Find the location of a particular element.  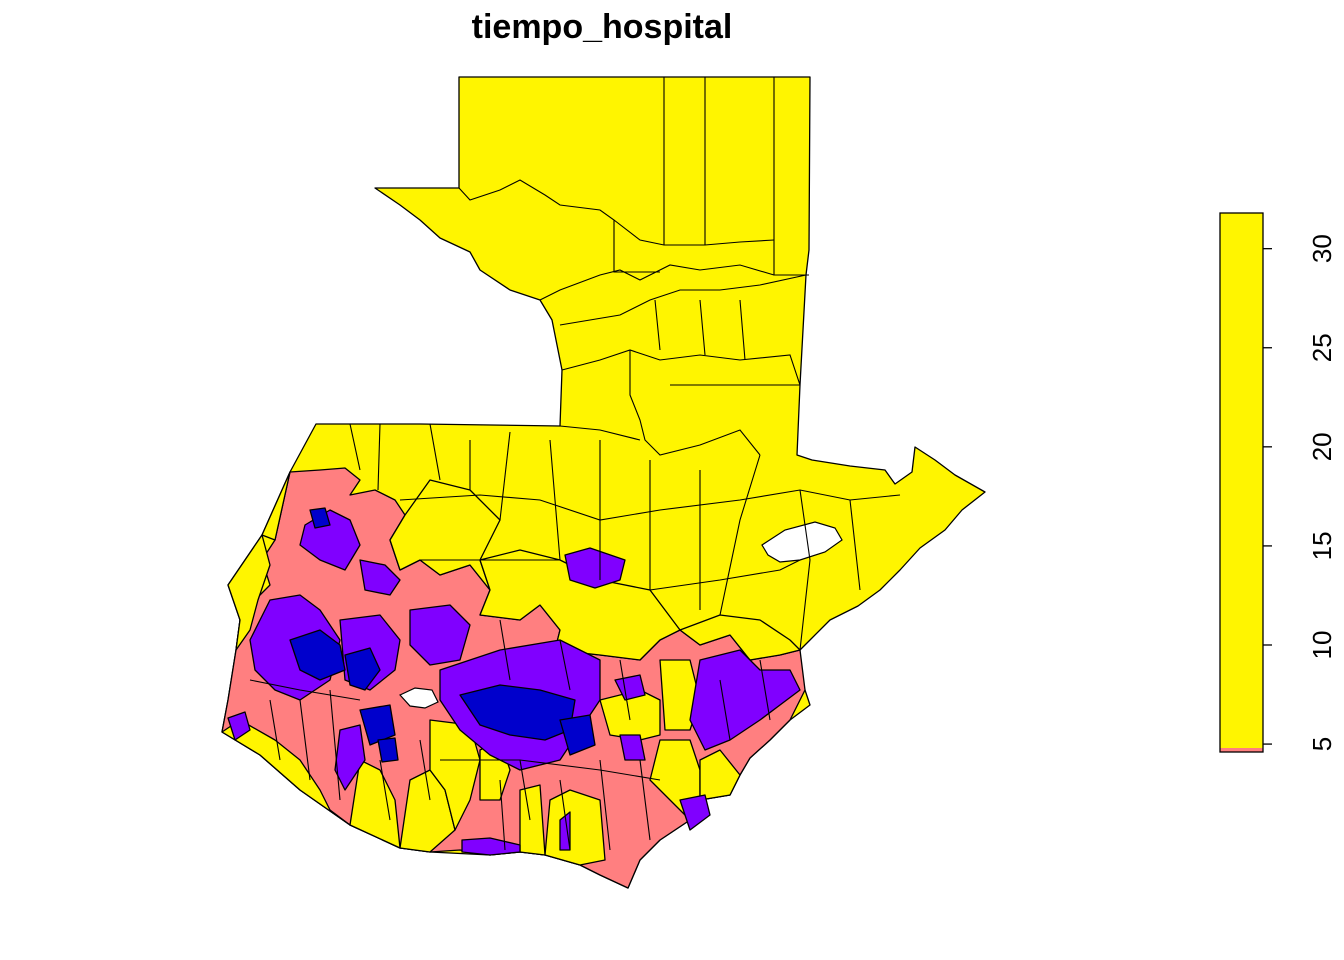

legend-tick-label: 10 is located at coordinates (1322, 645).